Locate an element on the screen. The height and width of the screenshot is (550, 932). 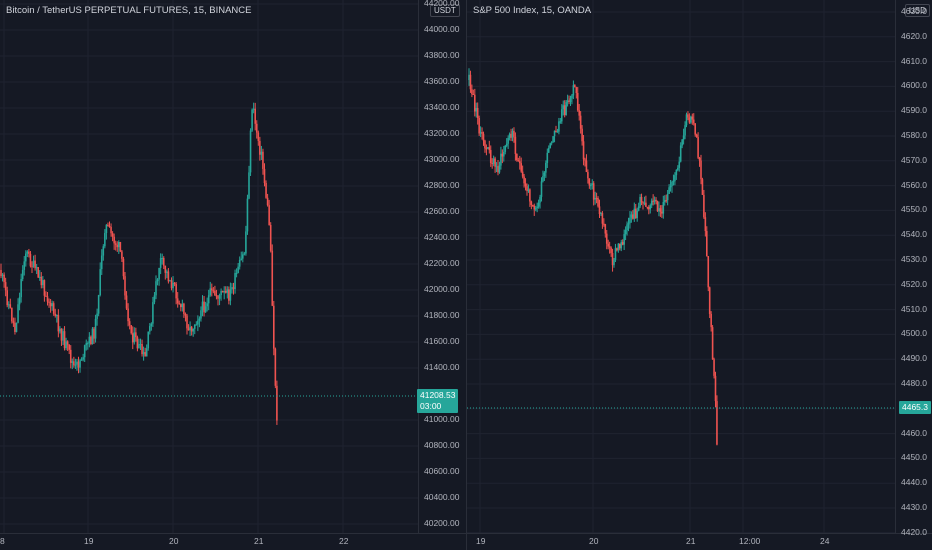
price-axis-divider is located at coordinates (418, 266).